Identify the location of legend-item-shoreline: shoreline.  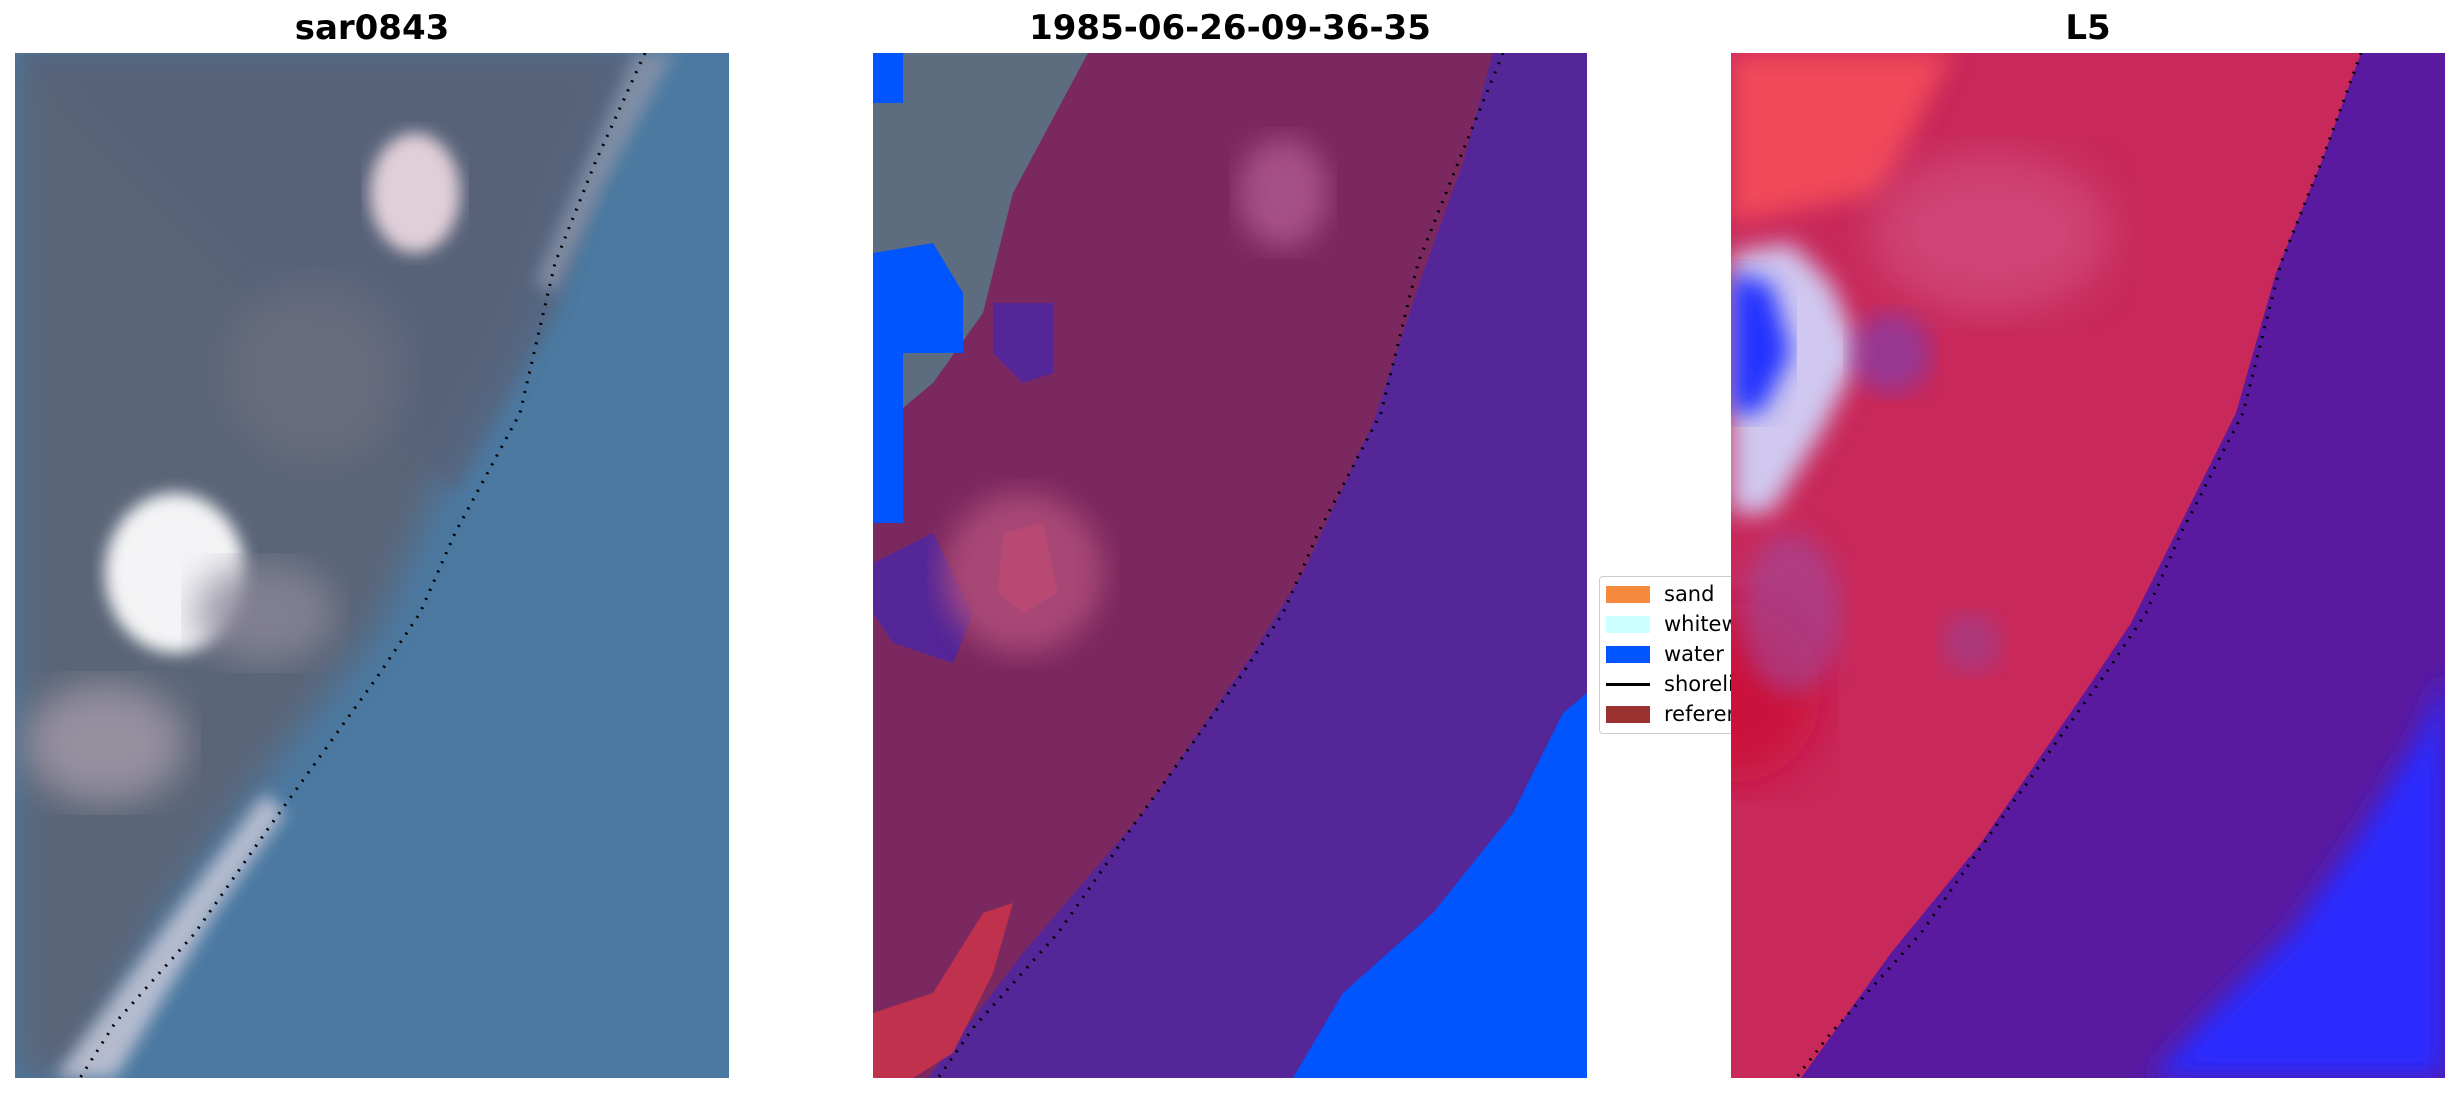
(1673, 684).